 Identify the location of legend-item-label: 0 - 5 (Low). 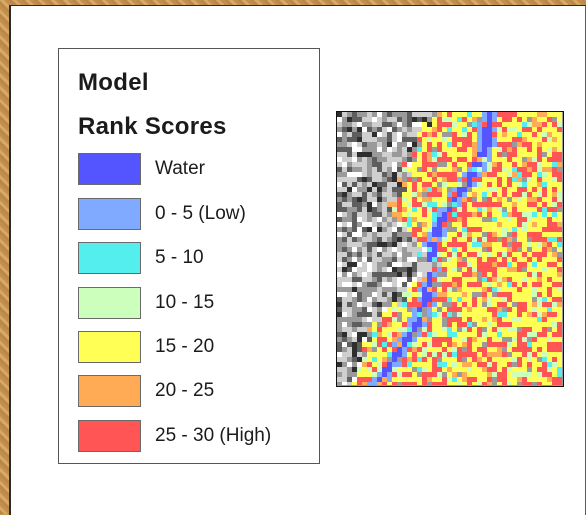
(200, 213).